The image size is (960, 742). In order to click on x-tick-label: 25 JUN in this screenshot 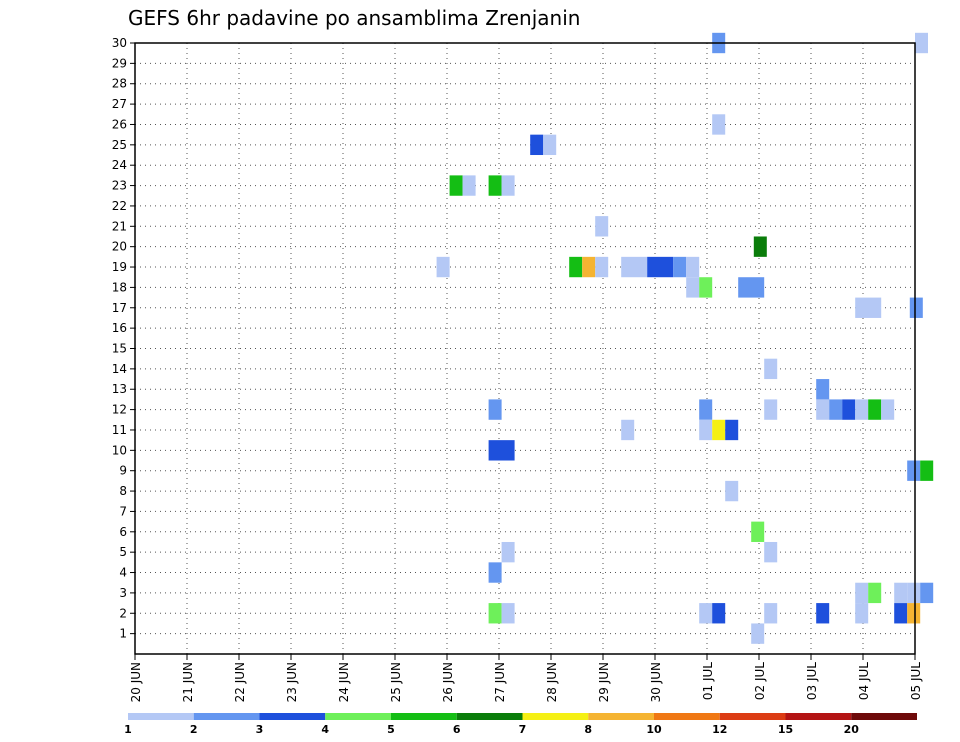, I will do `click(396, 682)`.